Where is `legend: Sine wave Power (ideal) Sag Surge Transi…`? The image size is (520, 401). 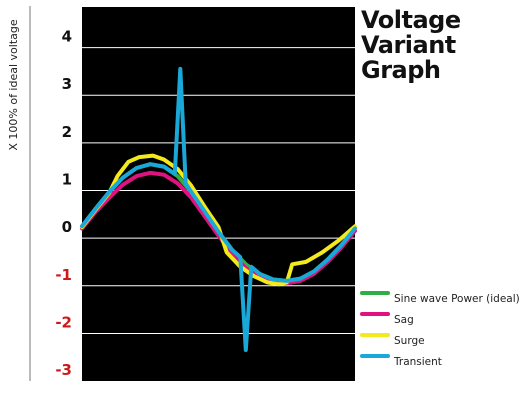
legend: Sine wave Power (ideal) Sag Surge Transi… is located at coordinates (439, 332).